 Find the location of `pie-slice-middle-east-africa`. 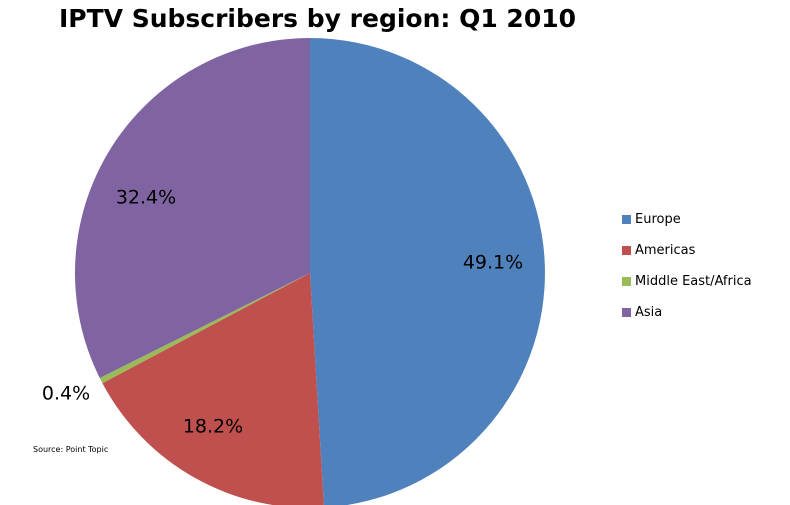

pie-slice-middle-east-africa is located at coordinates (204, 328).